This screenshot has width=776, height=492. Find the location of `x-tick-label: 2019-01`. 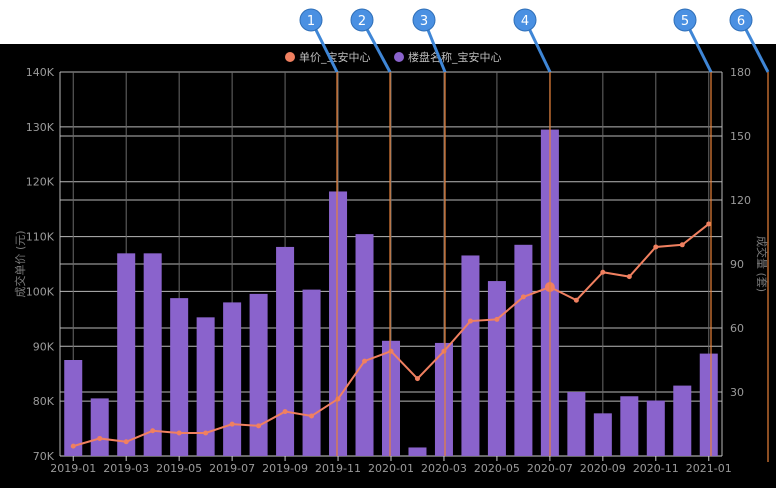

x-tick-label: 2019-01 is located at coordinates (73, 468).